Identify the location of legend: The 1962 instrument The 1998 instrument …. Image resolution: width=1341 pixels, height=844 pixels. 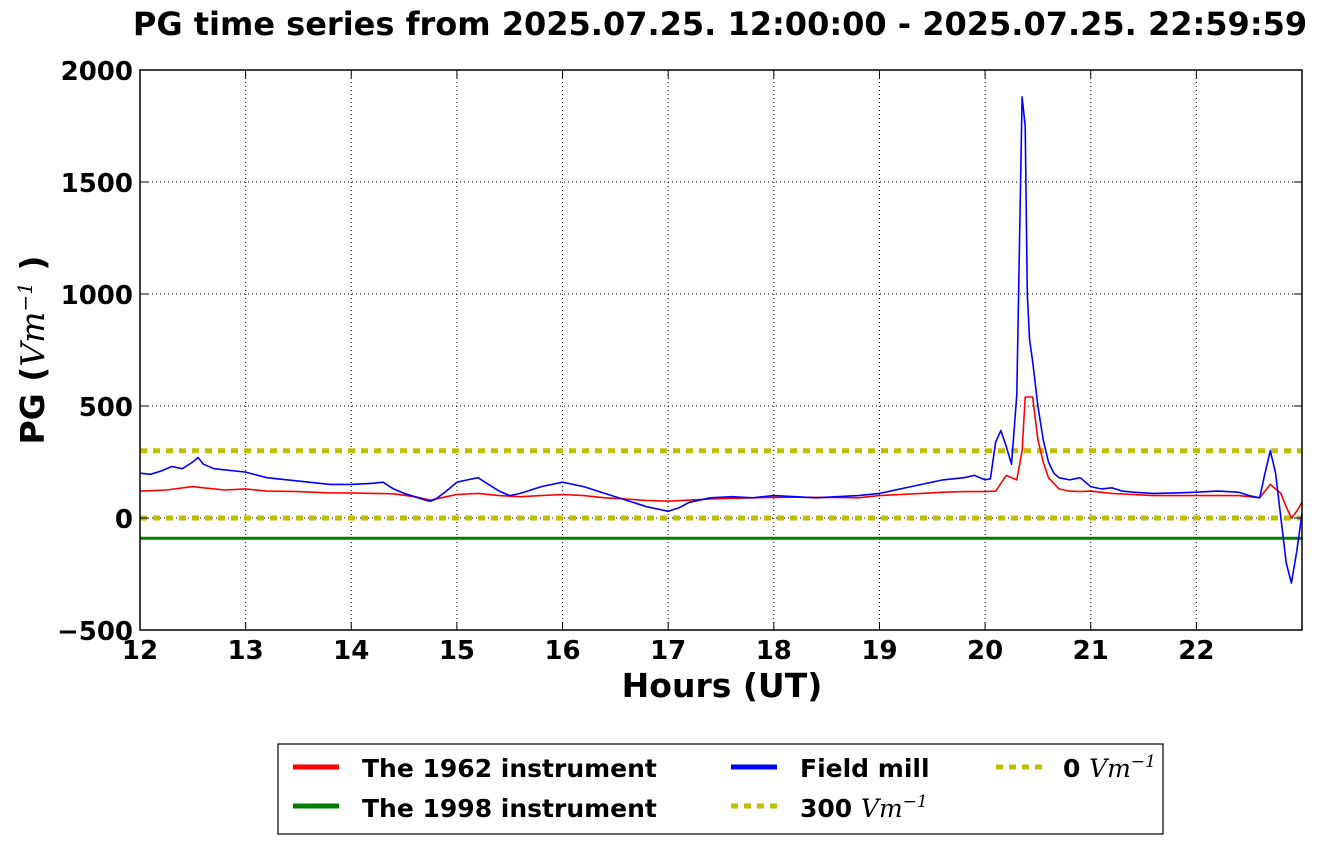
(720, 789).